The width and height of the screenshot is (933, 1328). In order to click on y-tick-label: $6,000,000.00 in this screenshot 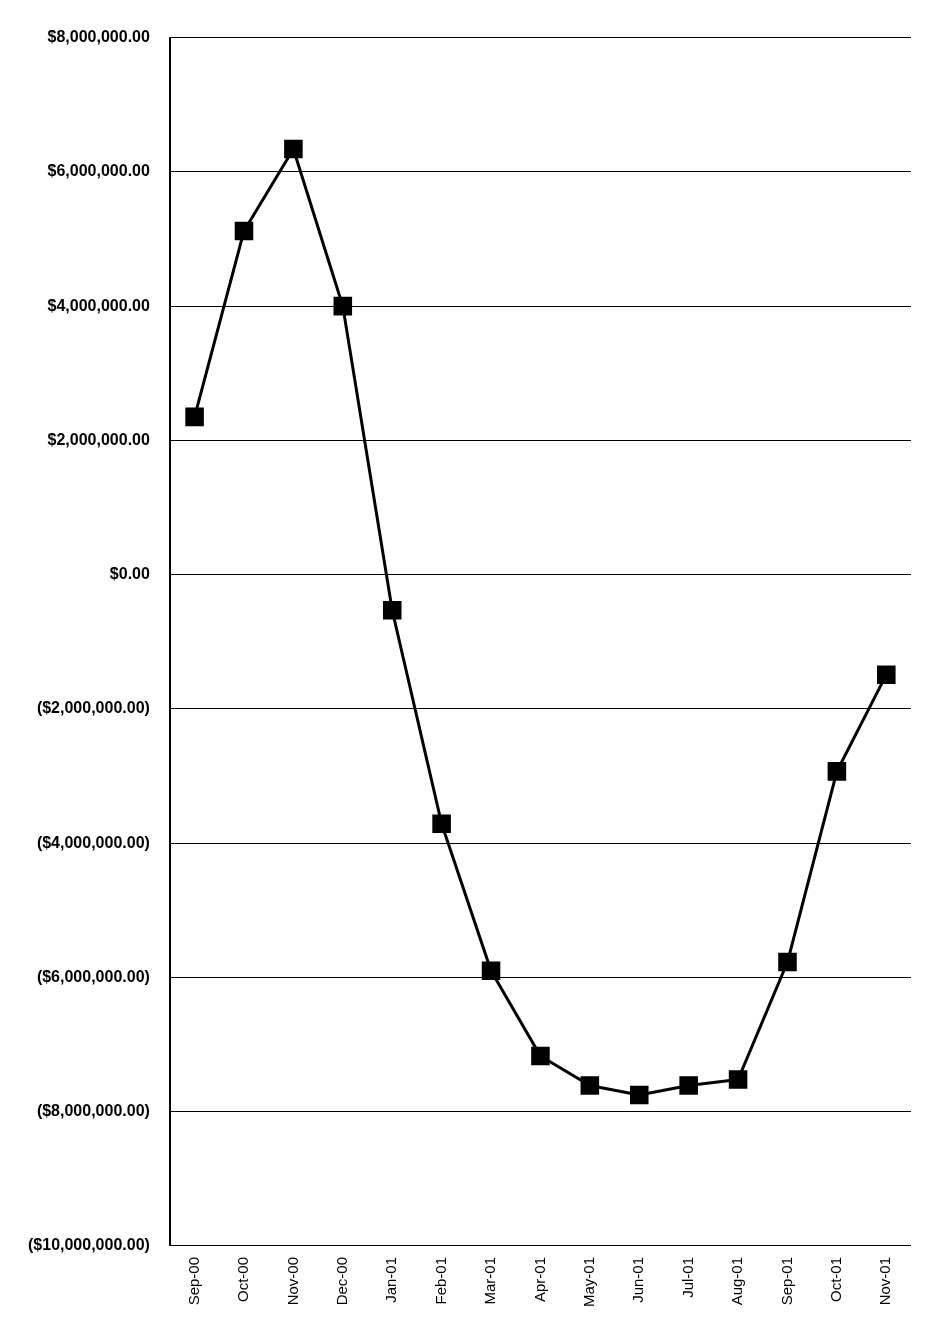, I will do `click(98, 171)`.